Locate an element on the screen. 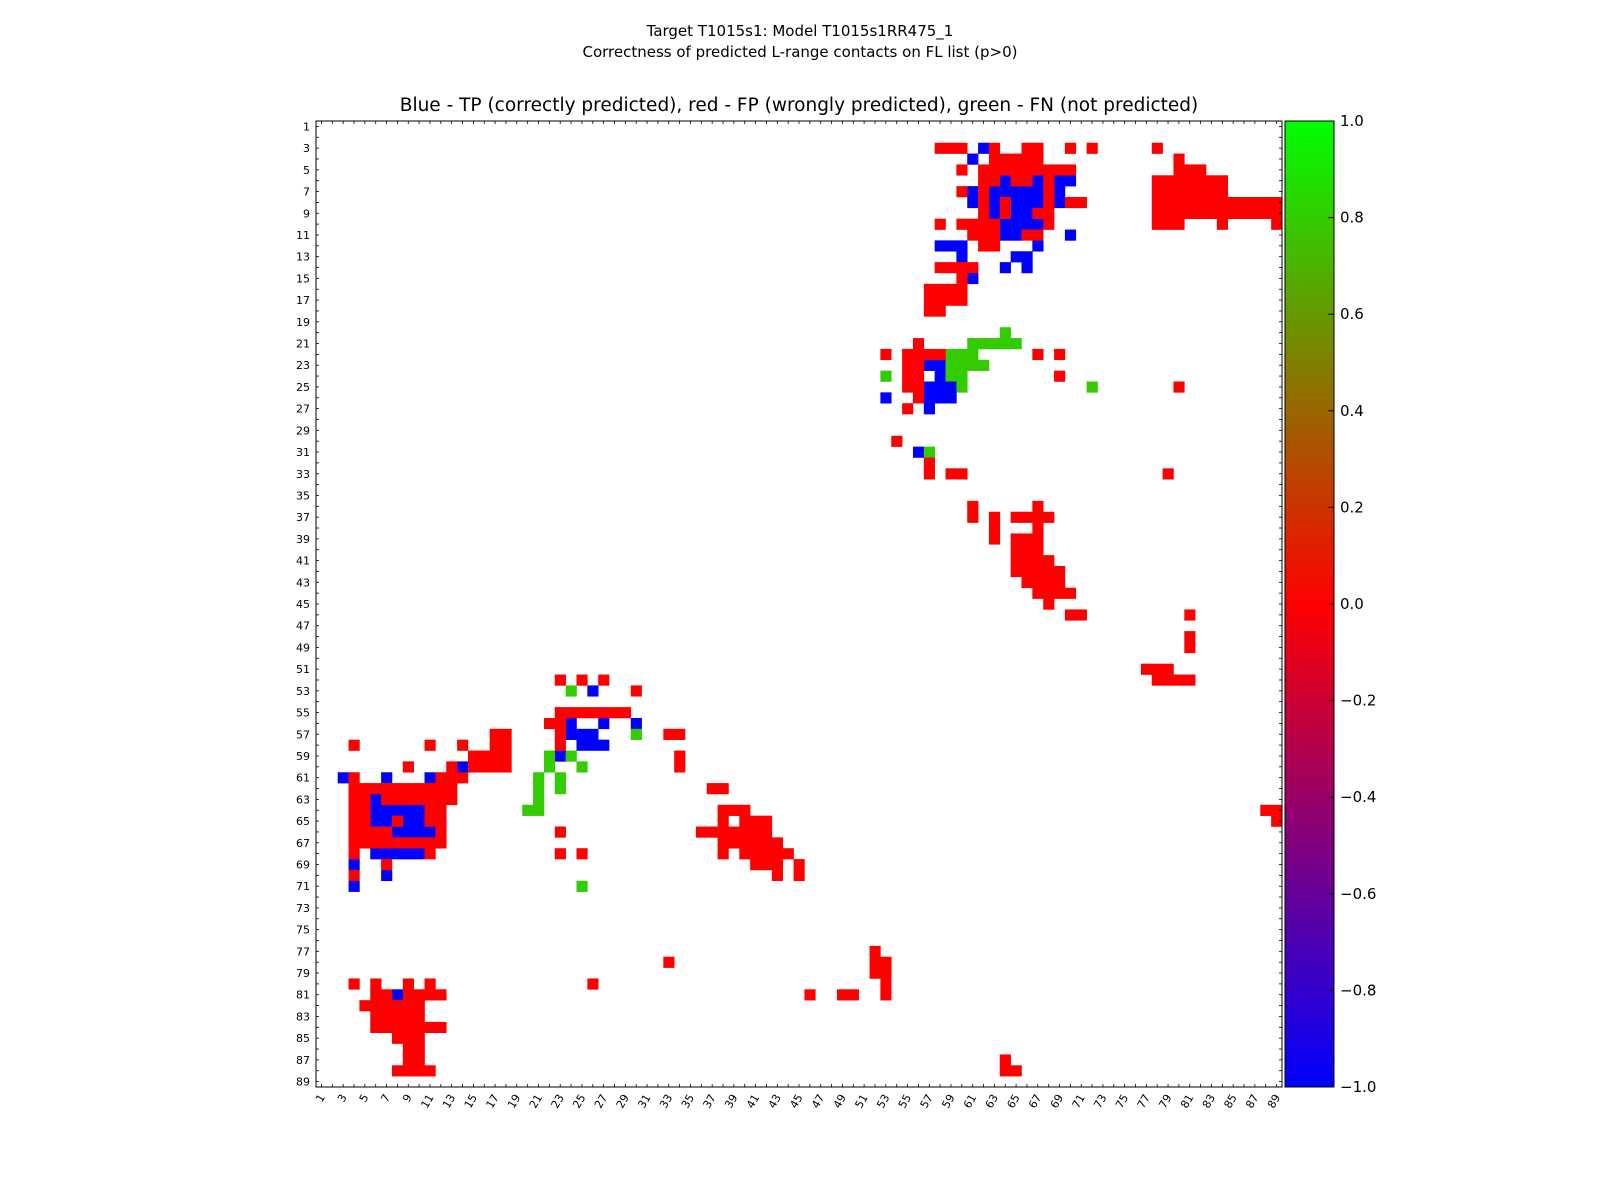  x-tick-label: 83 is located at coordinates (1209, 1101).